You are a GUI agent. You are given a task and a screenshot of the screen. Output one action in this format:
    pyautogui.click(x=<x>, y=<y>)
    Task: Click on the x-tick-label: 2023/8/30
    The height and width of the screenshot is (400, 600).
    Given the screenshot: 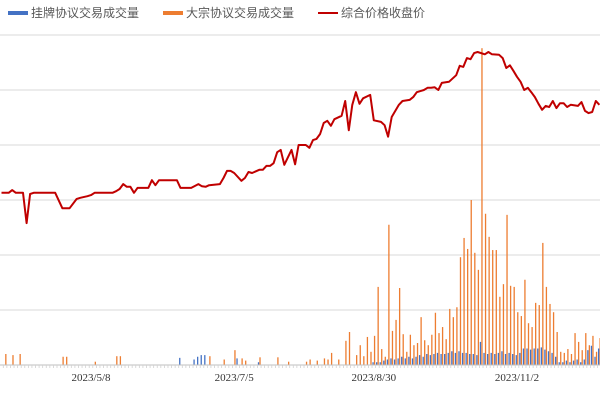 What is the action you would take?
    pyautogui.click(x=374, y=378)
    